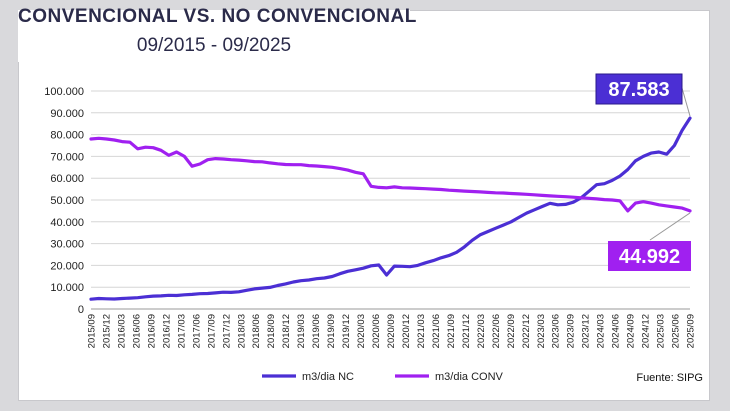 The height and width of the screenshot is (411, 730). Describe the element at coordinates (151, 331) in the screenshot. I see `x-tick-label: 2016/09` at that location.